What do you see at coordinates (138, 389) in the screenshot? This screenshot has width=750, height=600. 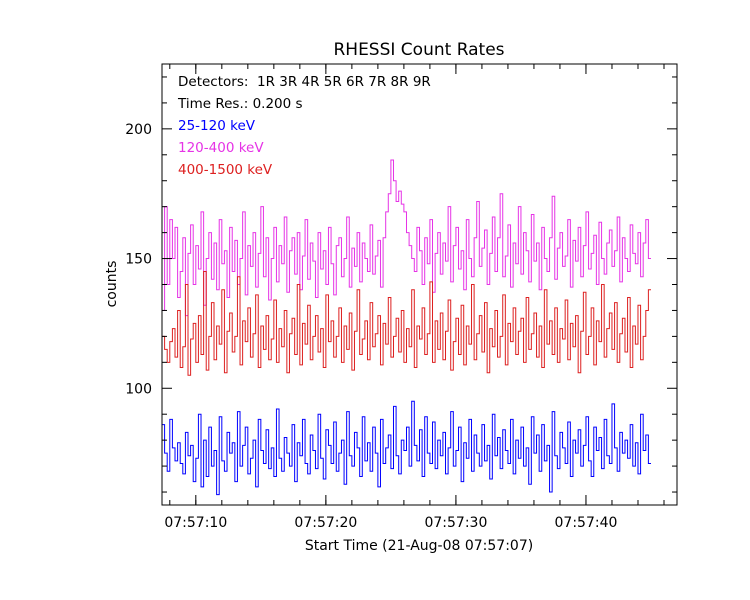 I see `y-tick-label: 100` at bounding box center [138, 389].